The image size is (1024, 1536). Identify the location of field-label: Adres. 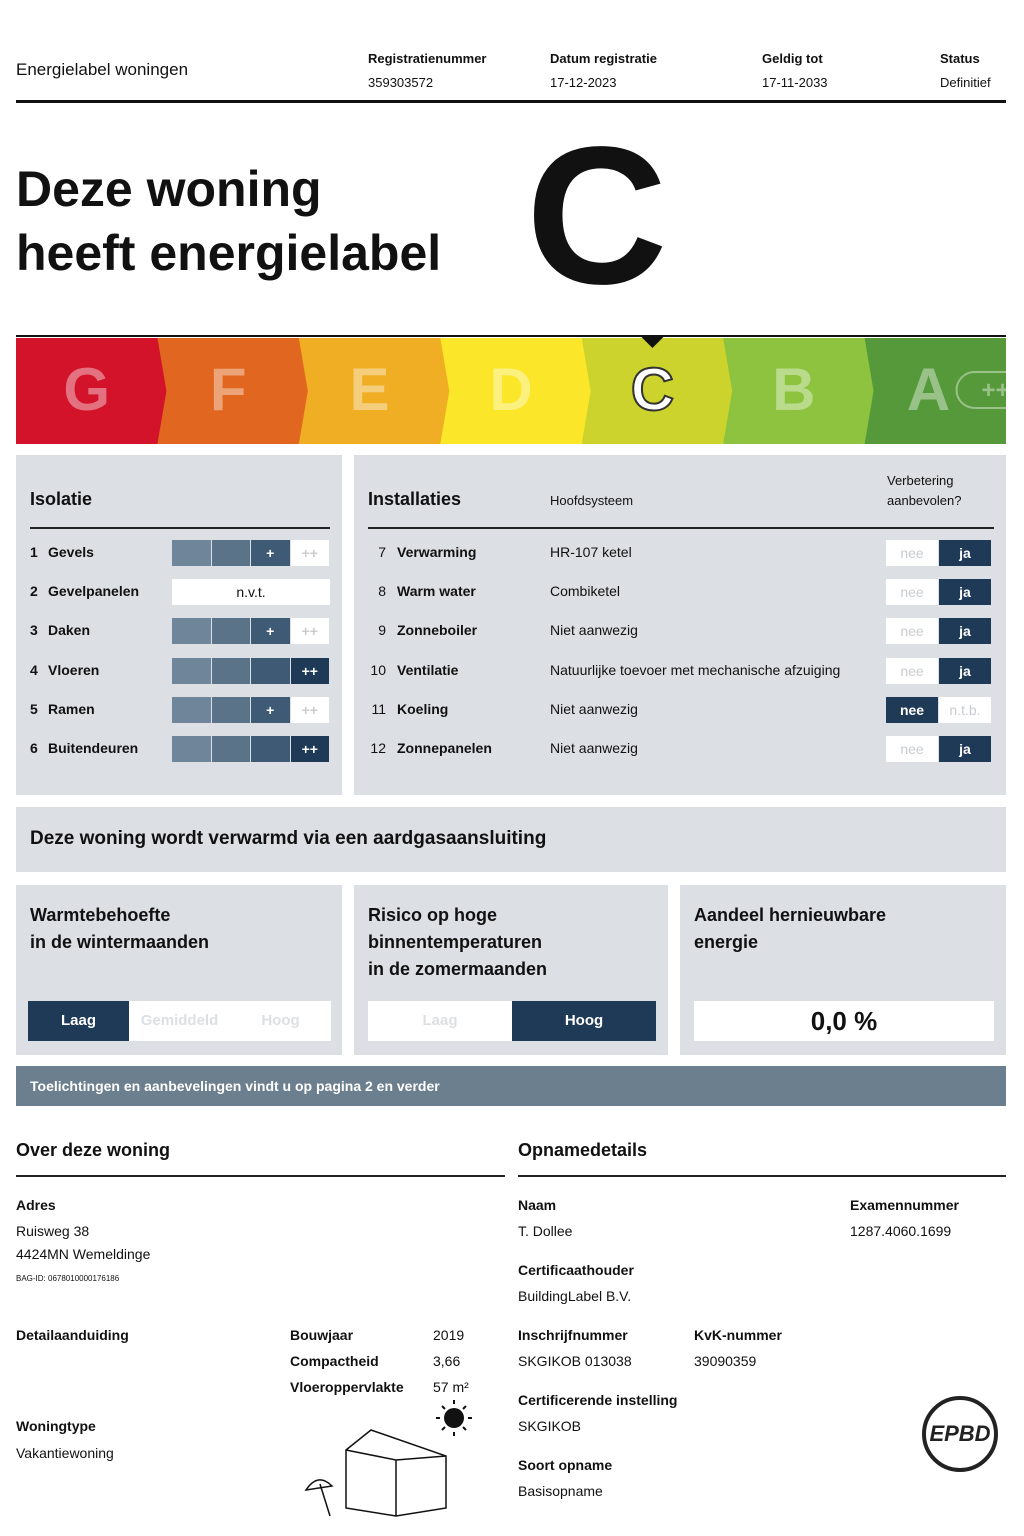
(36, 1205).